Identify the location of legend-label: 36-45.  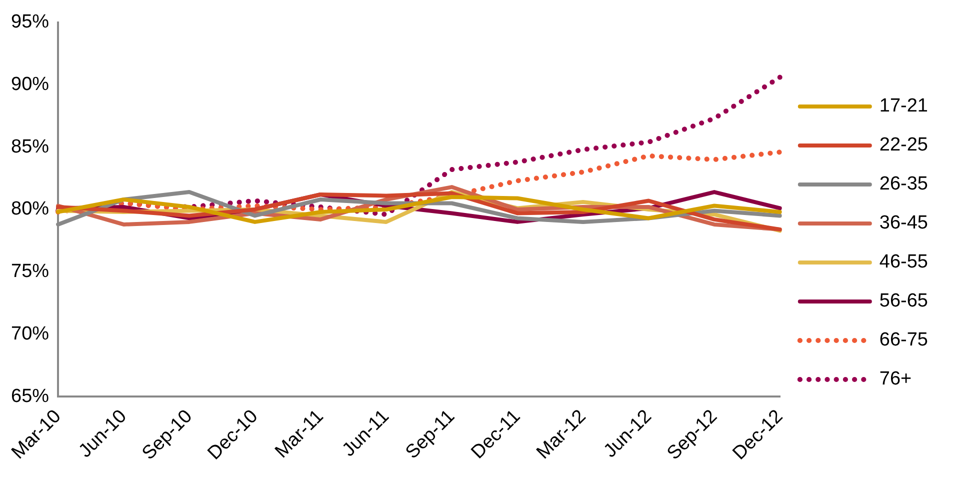
(903, 223).